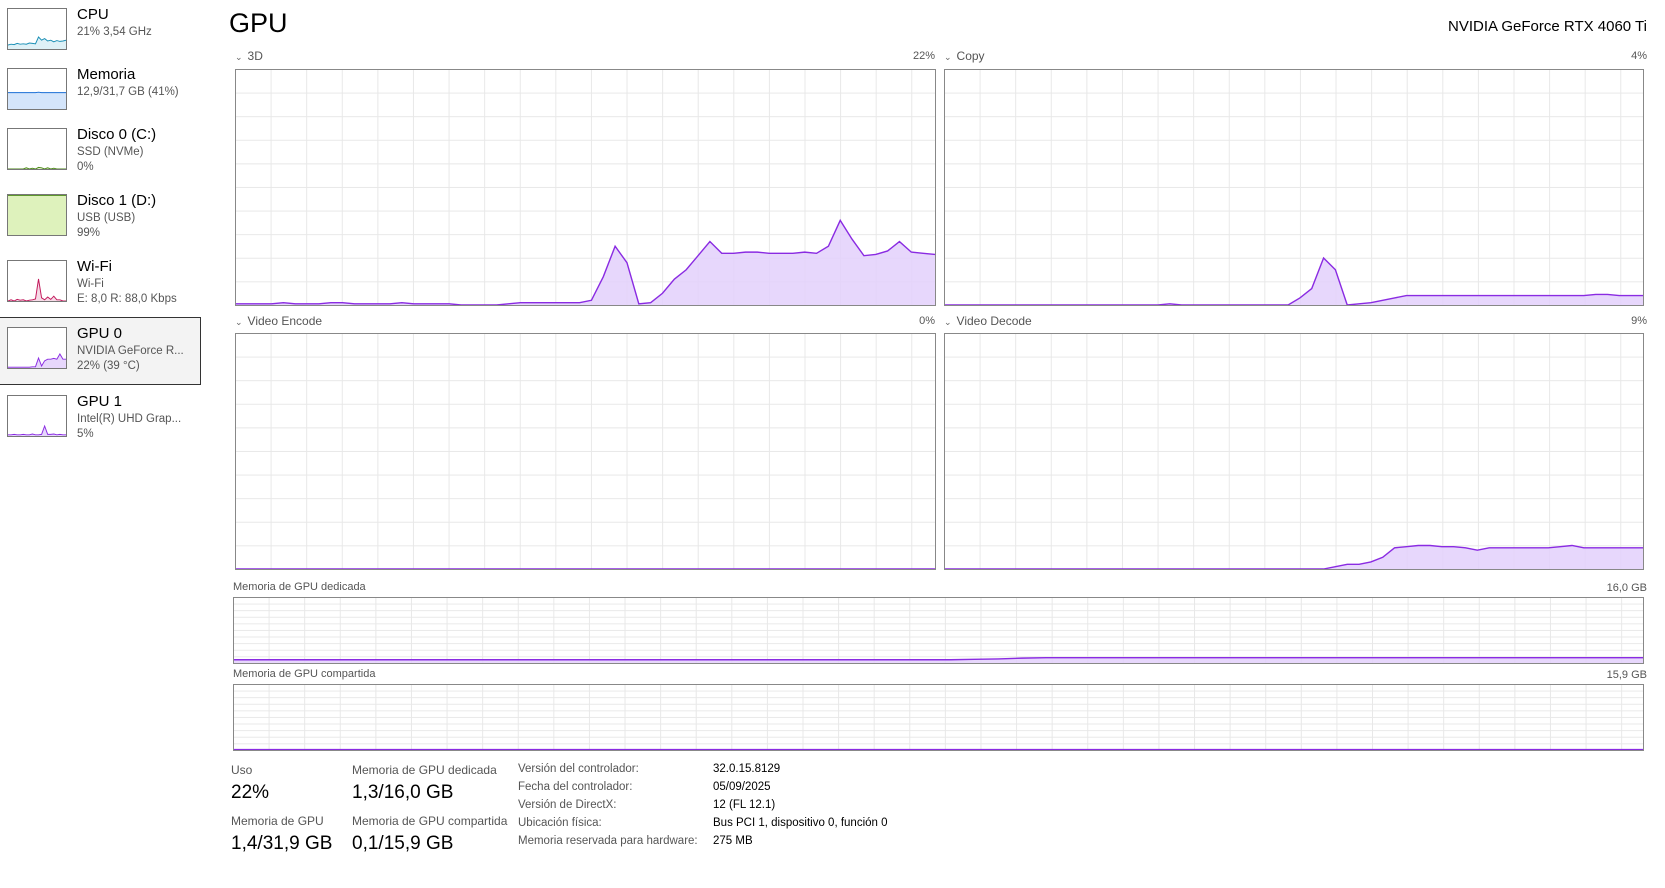  Describe the element at coordinates (117, 200) in the screenshot. I see `sidebar-item-label: Disco 1 (D:)` at that location.